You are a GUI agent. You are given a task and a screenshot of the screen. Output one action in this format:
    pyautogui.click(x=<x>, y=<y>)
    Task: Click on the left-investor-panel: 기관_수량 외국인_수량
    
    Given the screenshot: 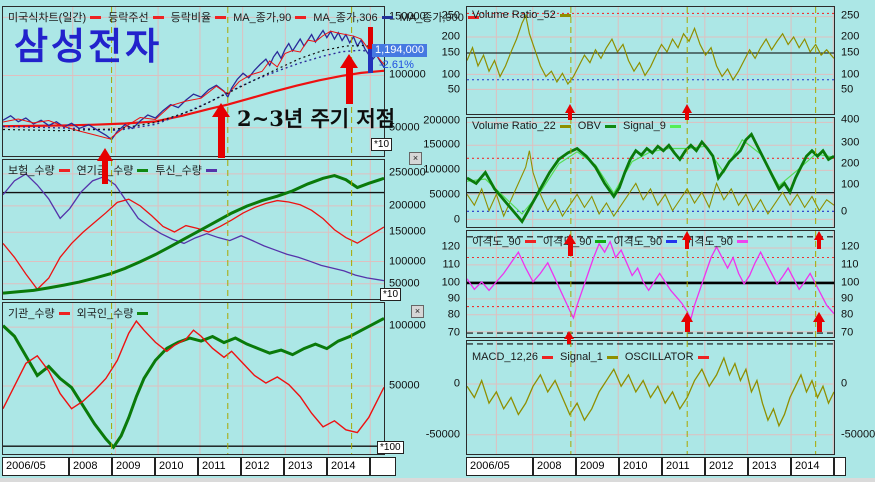 What is the action you would take?
    pyautogui.click(x=193, y=378)
    